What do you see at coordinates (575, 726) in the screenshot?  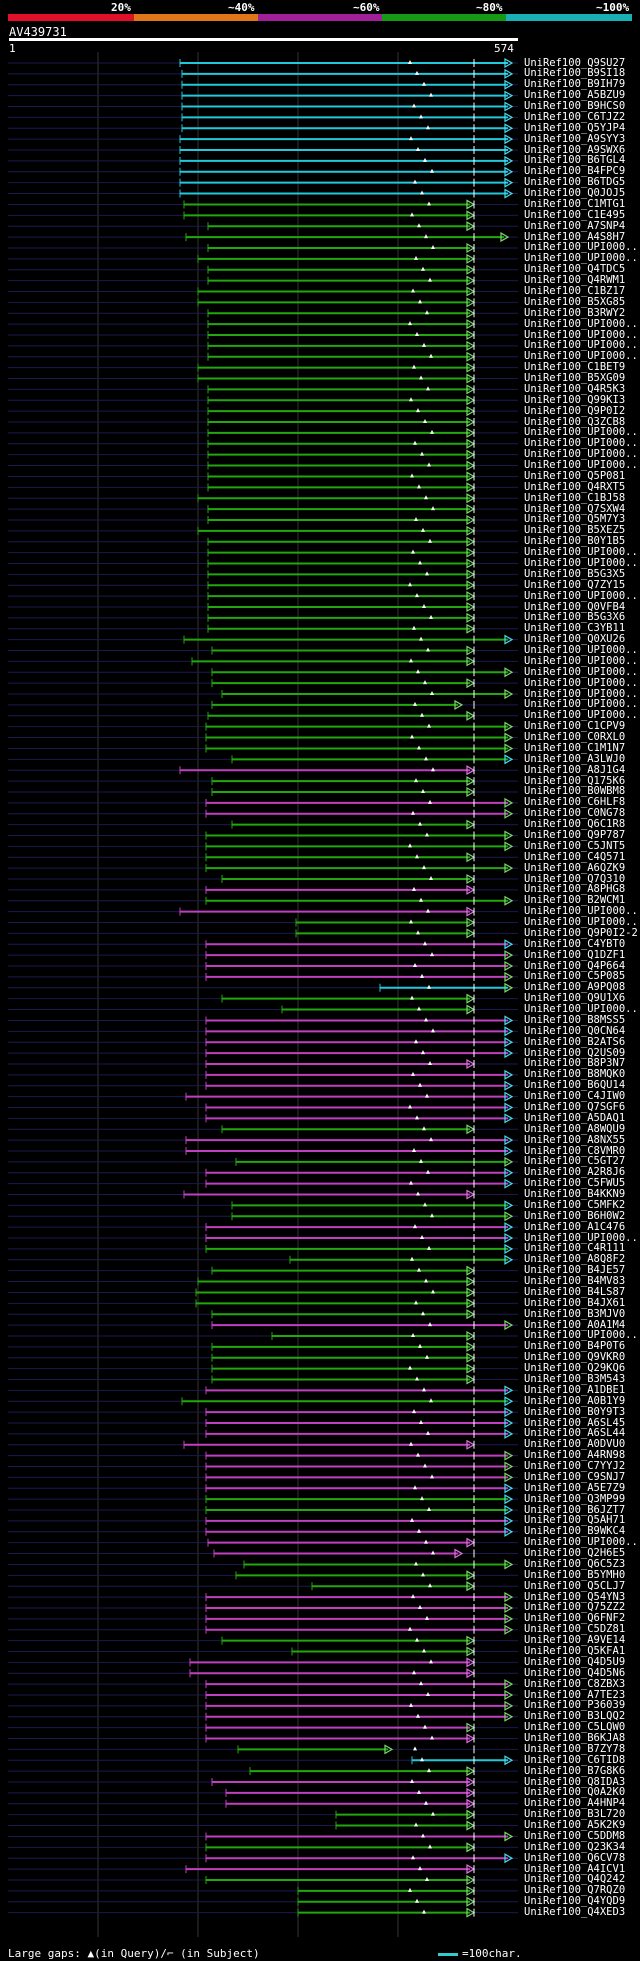 I see `hit-label: UniRef100_C1CPV9` at bounding box center [575, 726].